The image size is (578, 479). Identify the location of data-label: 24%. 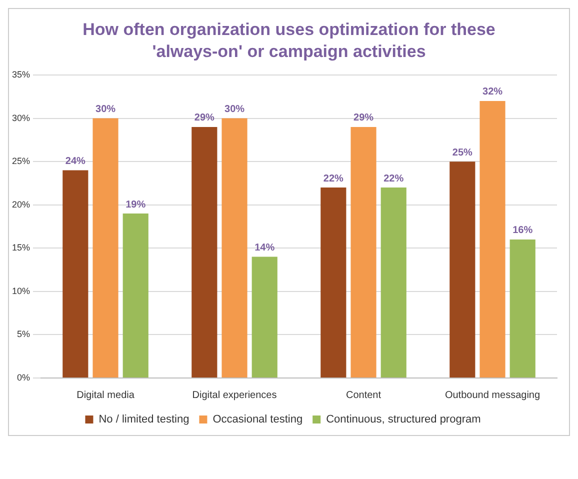
(75, 162).